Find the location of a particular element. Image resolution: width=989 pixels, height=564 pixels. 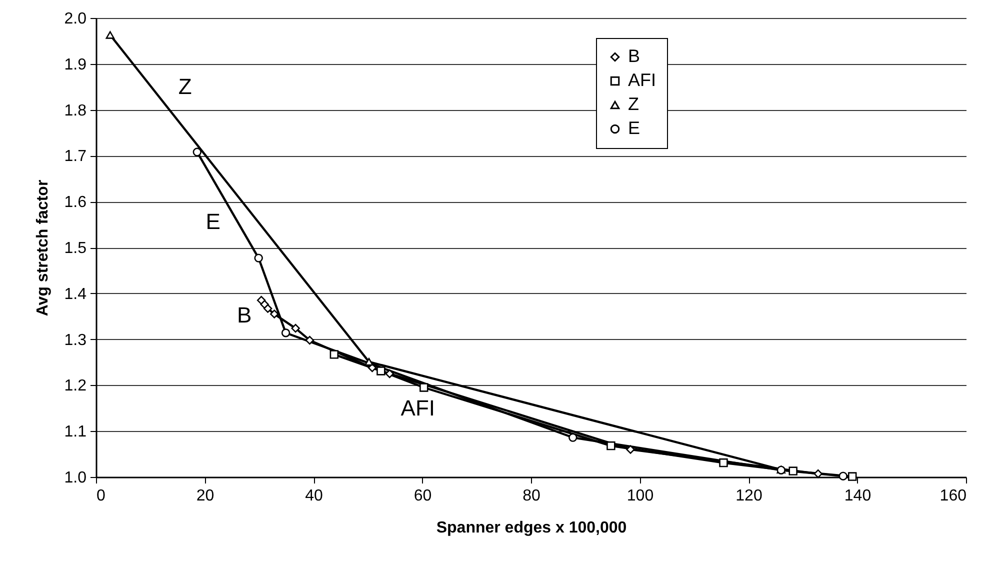

y-tick-label: 1.7 is located at coordinates (75, 157).